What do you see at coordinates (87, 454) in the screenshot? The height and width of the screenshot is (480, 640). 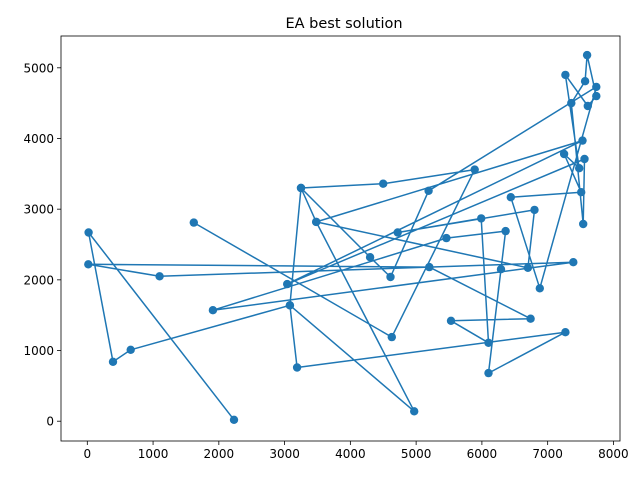 I see `x-tick-label: 0` at bounding box center [87, 454].